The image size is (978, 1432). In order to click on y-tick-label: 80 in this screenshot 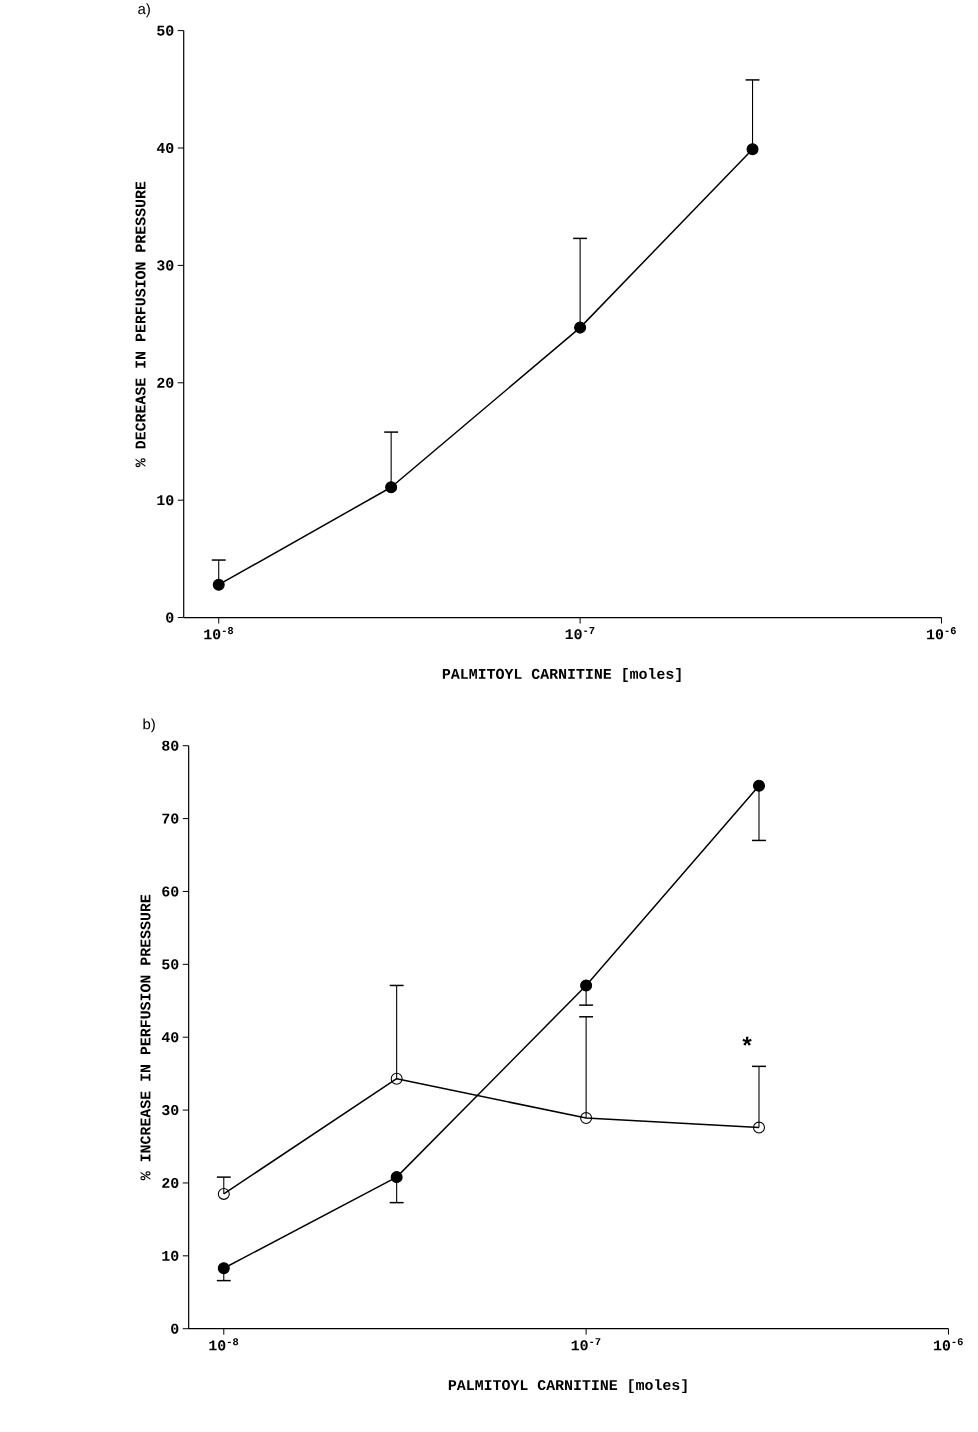, I will do `click(170, 745)`.